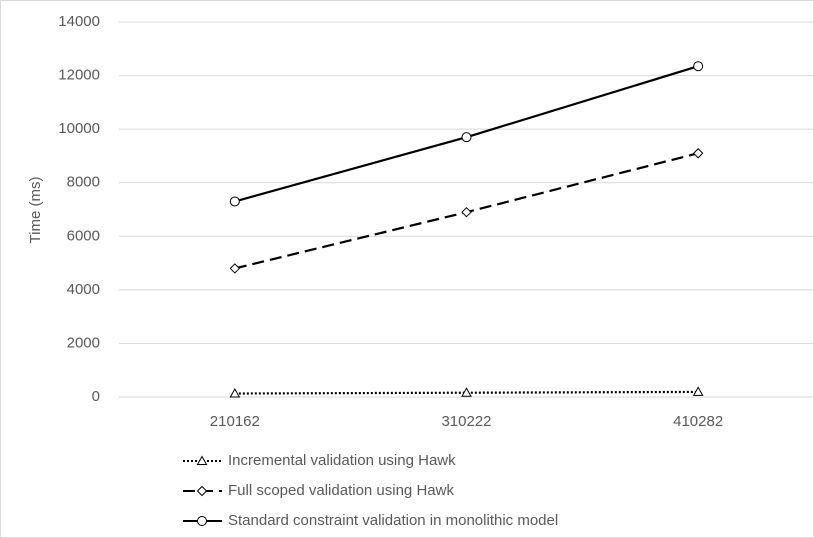 This screenshot has width=814, height=538. I want to click on x-tick-label: 210162, so click(235, 421).